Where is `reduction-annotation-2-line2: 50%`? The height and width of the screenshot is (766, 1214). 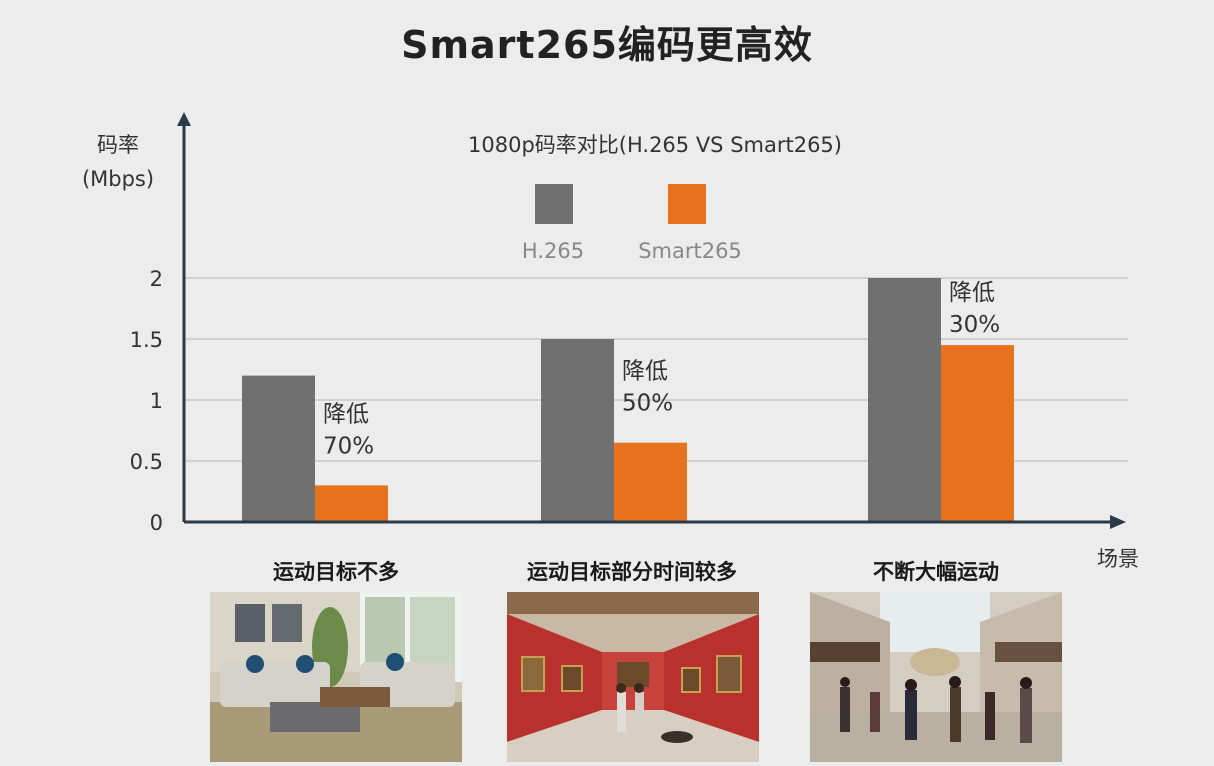 reduction-annotation-2-line2: 50% is located at coordinates (647, 404).